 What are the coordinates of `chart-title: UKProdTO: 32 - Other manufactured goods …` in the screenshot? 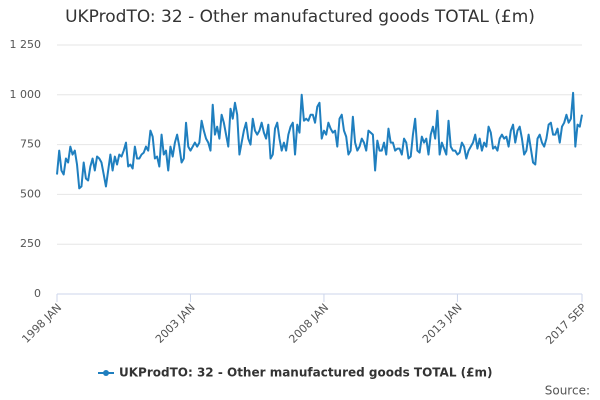 It's located at (300, 17).